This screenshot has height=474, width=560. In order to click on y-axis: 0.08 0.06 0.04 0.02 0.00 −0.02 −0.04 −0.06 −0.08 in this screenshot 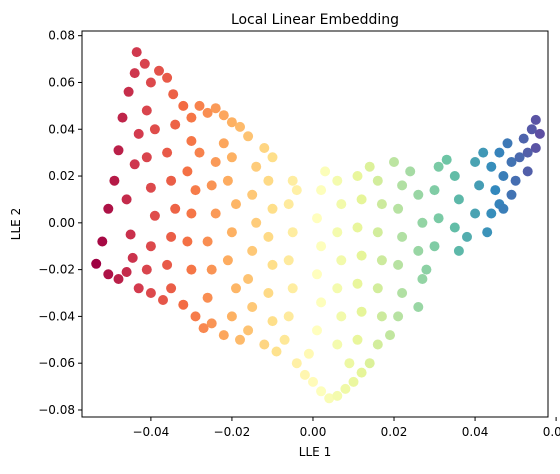, I will do `click(60, 223)`.